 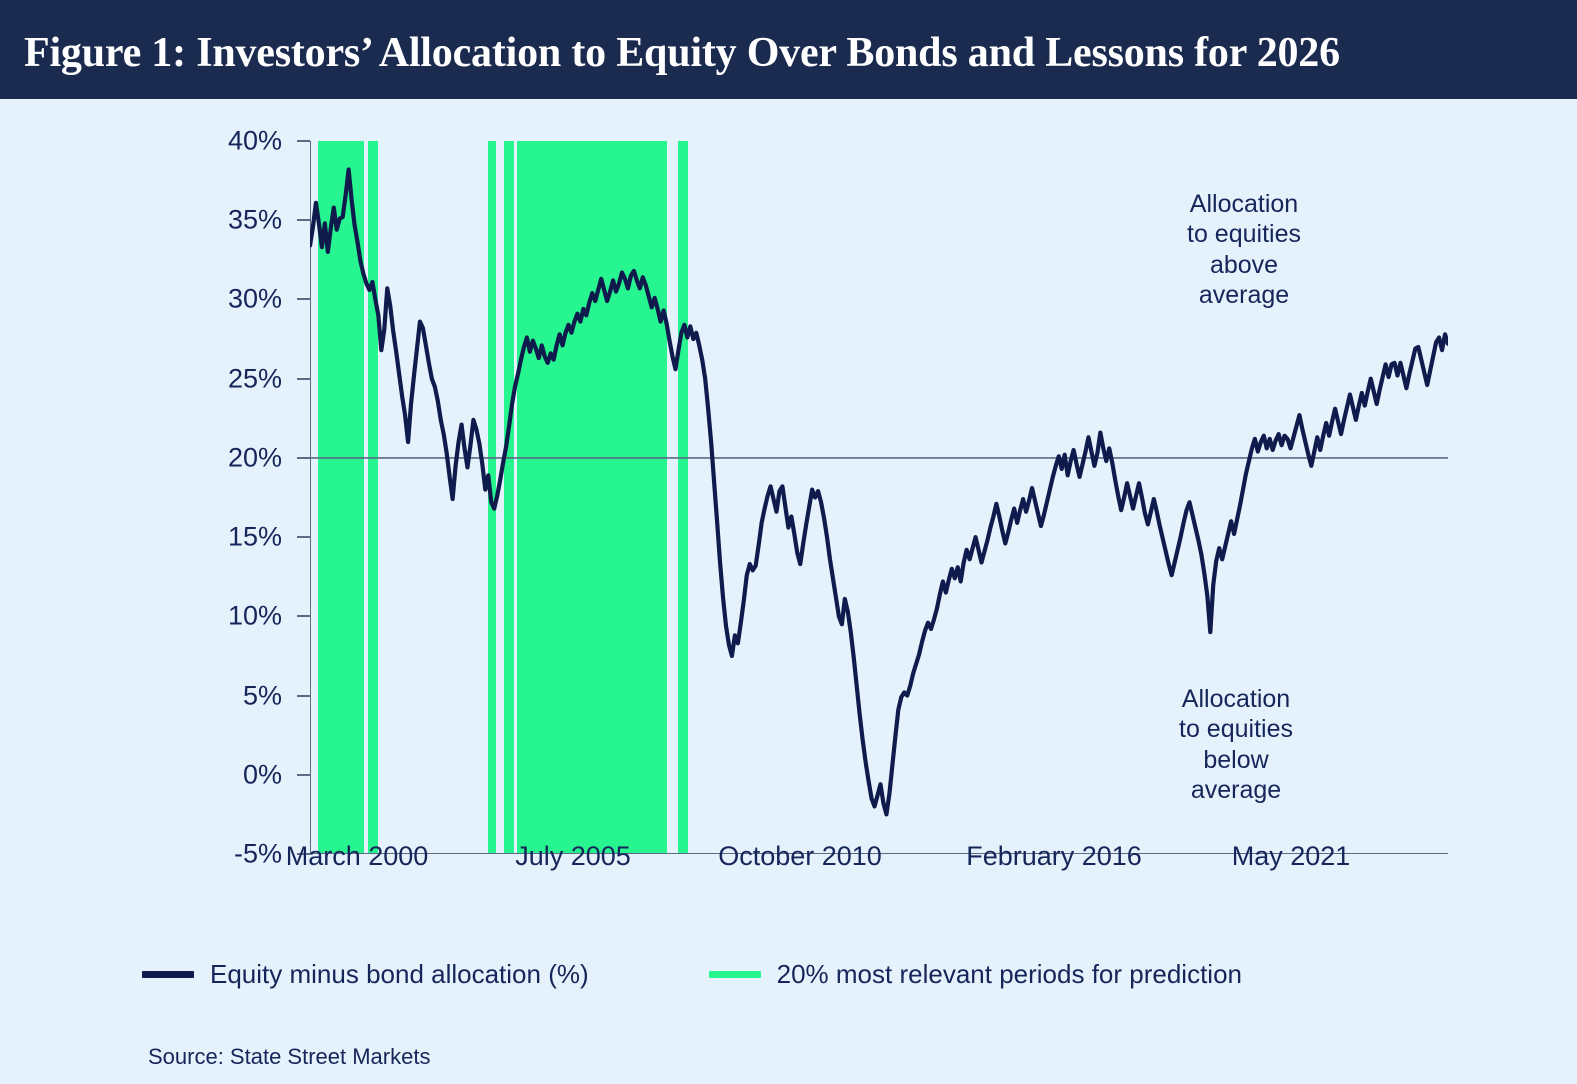 I want to click on x-tick-label: February 2016, so click(x=1054, y=856).